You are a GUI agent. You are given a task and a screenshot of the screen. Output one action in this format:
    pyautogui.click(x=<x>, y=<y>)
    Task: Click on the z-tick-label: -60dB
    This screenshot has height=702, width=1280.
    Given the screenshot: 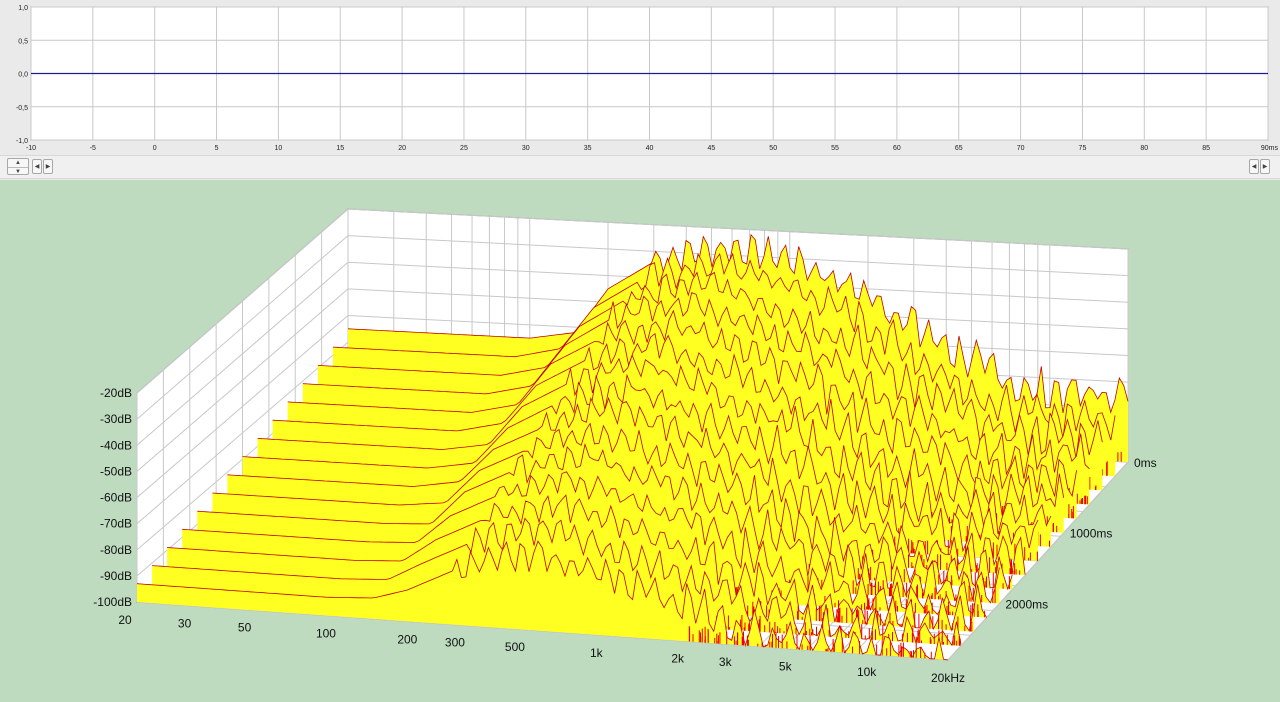 What is the action you would take?
    pyautogui.click(x=116, y=498)
    